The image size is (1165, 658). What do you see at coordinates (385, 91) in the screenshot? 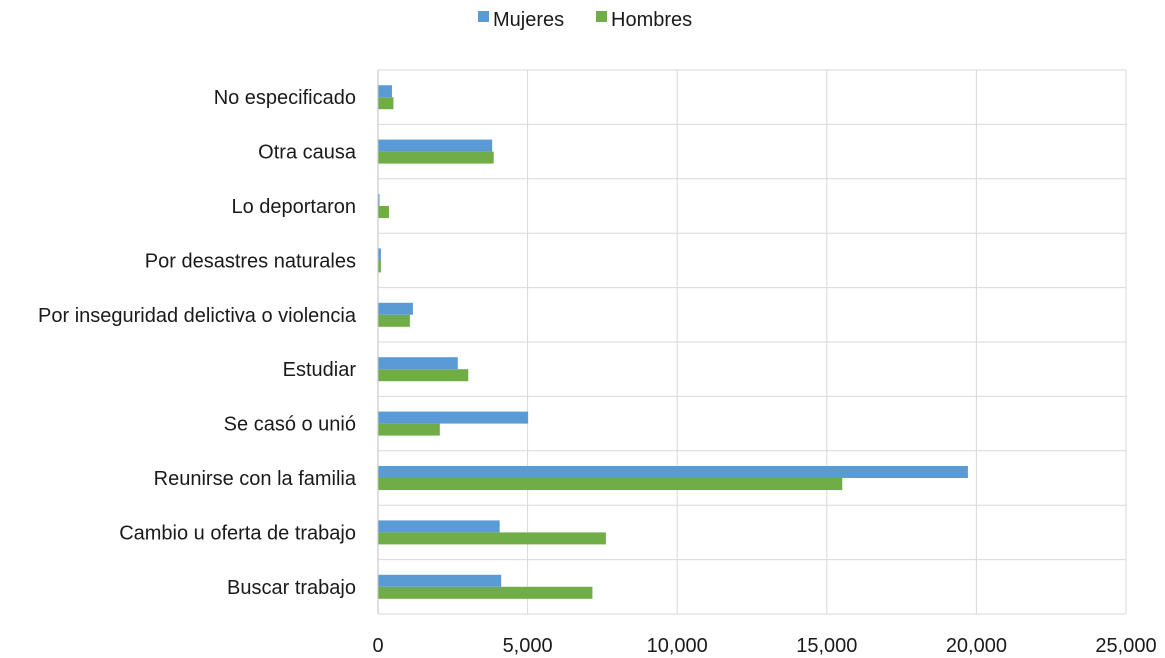
I see `bar-mujeres-no-especificado` at bounding box center [385, 91].